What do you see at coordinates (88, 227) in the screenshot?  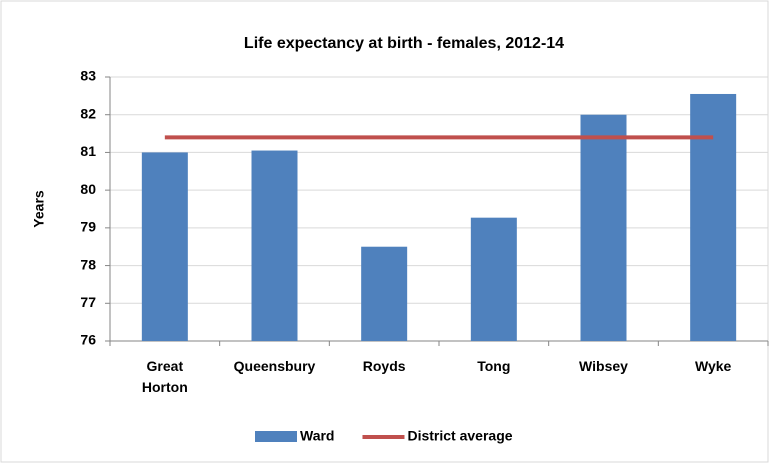 I see `y-tick-label: 79` at bounding box center [88, 227].